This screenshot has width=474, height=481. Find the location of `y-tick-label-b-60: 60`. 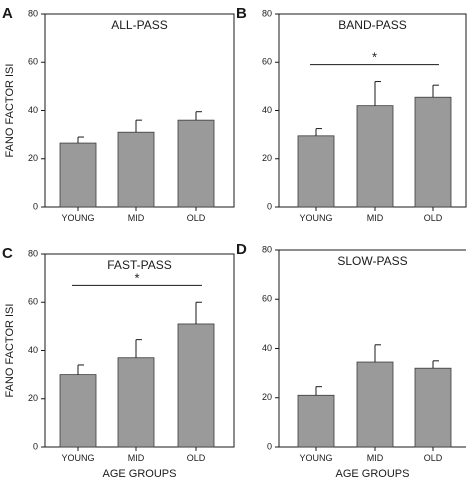

y-tick-label-b-60: 60 is located at coordinates (267, 62).